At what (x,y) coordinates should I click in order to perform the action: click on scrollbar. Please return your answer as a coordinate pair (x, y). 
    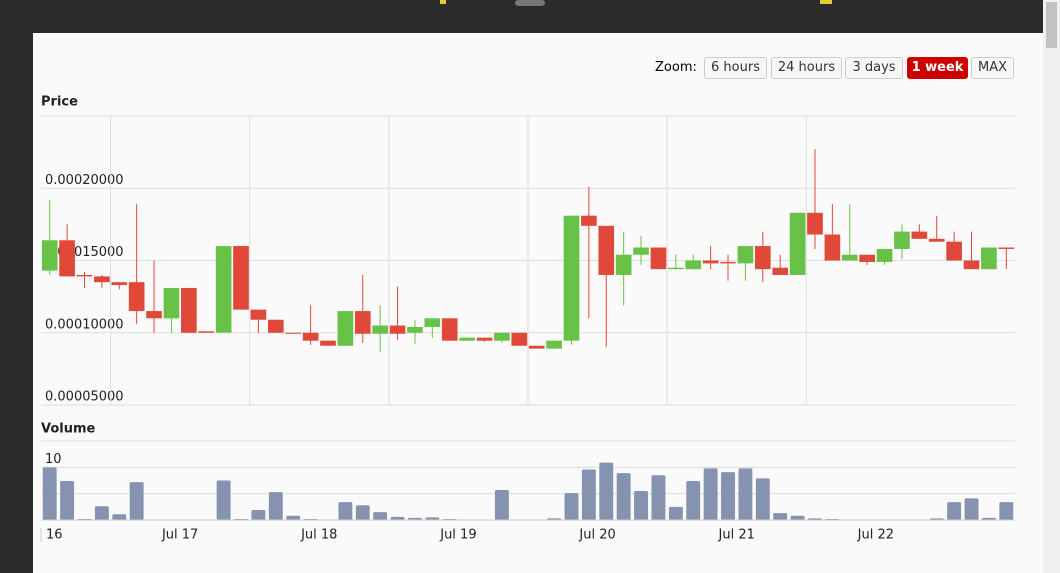
    Looking at the image, I should click on (1051, 286).